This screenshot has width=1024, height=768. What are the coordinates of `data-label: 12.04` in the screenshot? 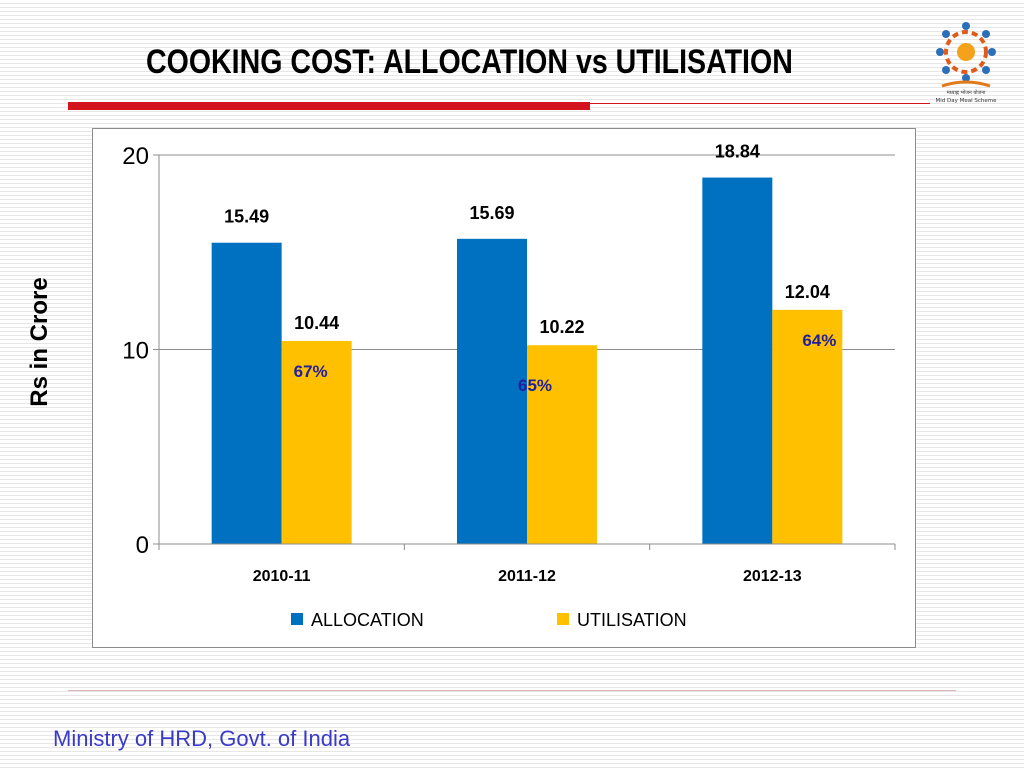 It's located at (807, 292).